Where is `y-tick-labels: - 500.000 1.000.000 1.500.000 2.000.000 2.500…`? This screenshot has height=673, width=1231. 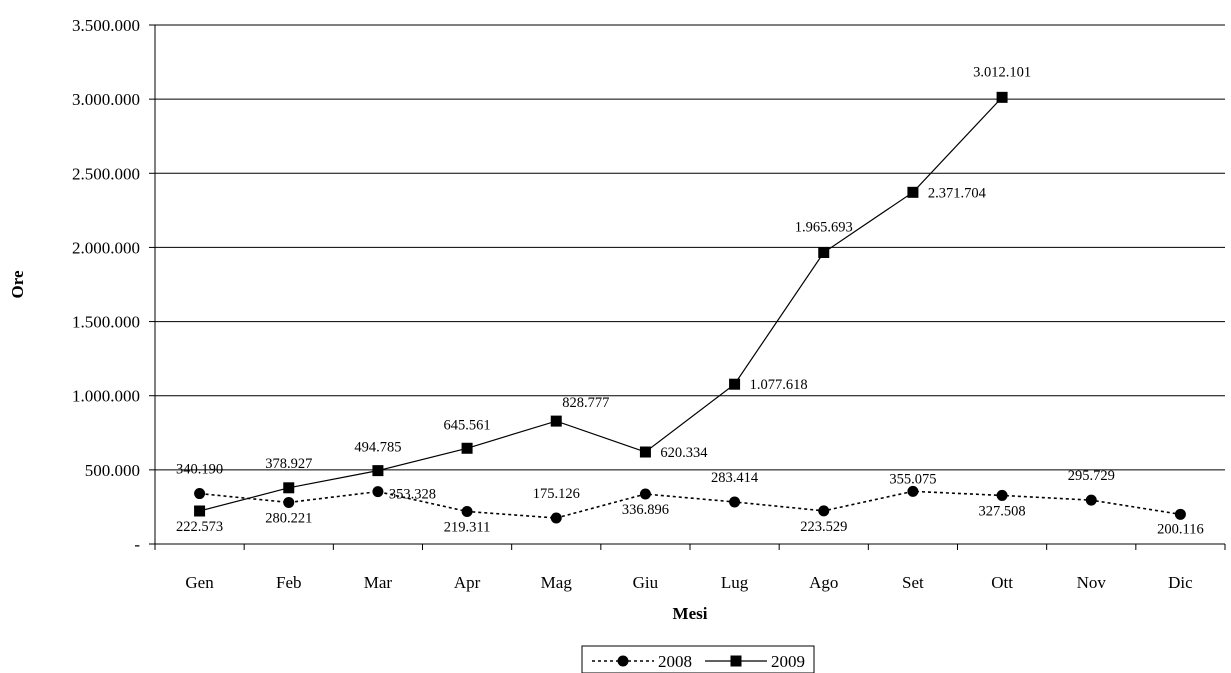 y-tick-labels: - 500.000 1.000.000 1.500.000 2.000.000 2.500… is located at coordinates (106, 285).